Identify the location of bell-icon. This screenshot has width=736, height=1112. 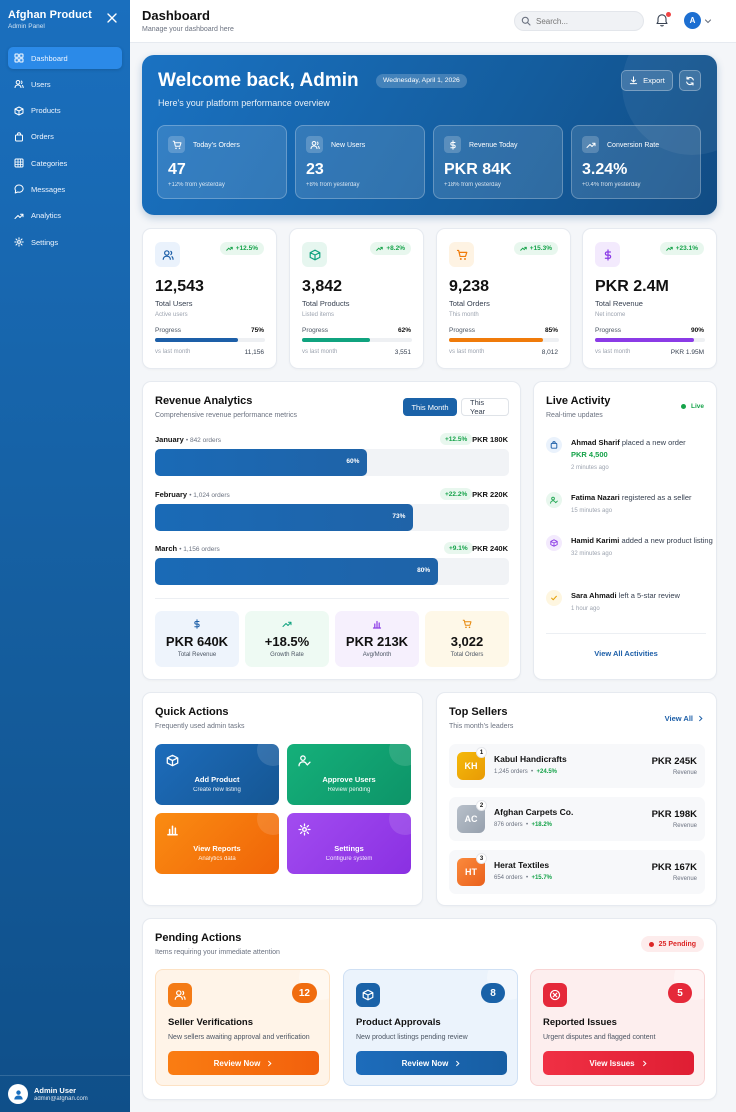
(662, 20).